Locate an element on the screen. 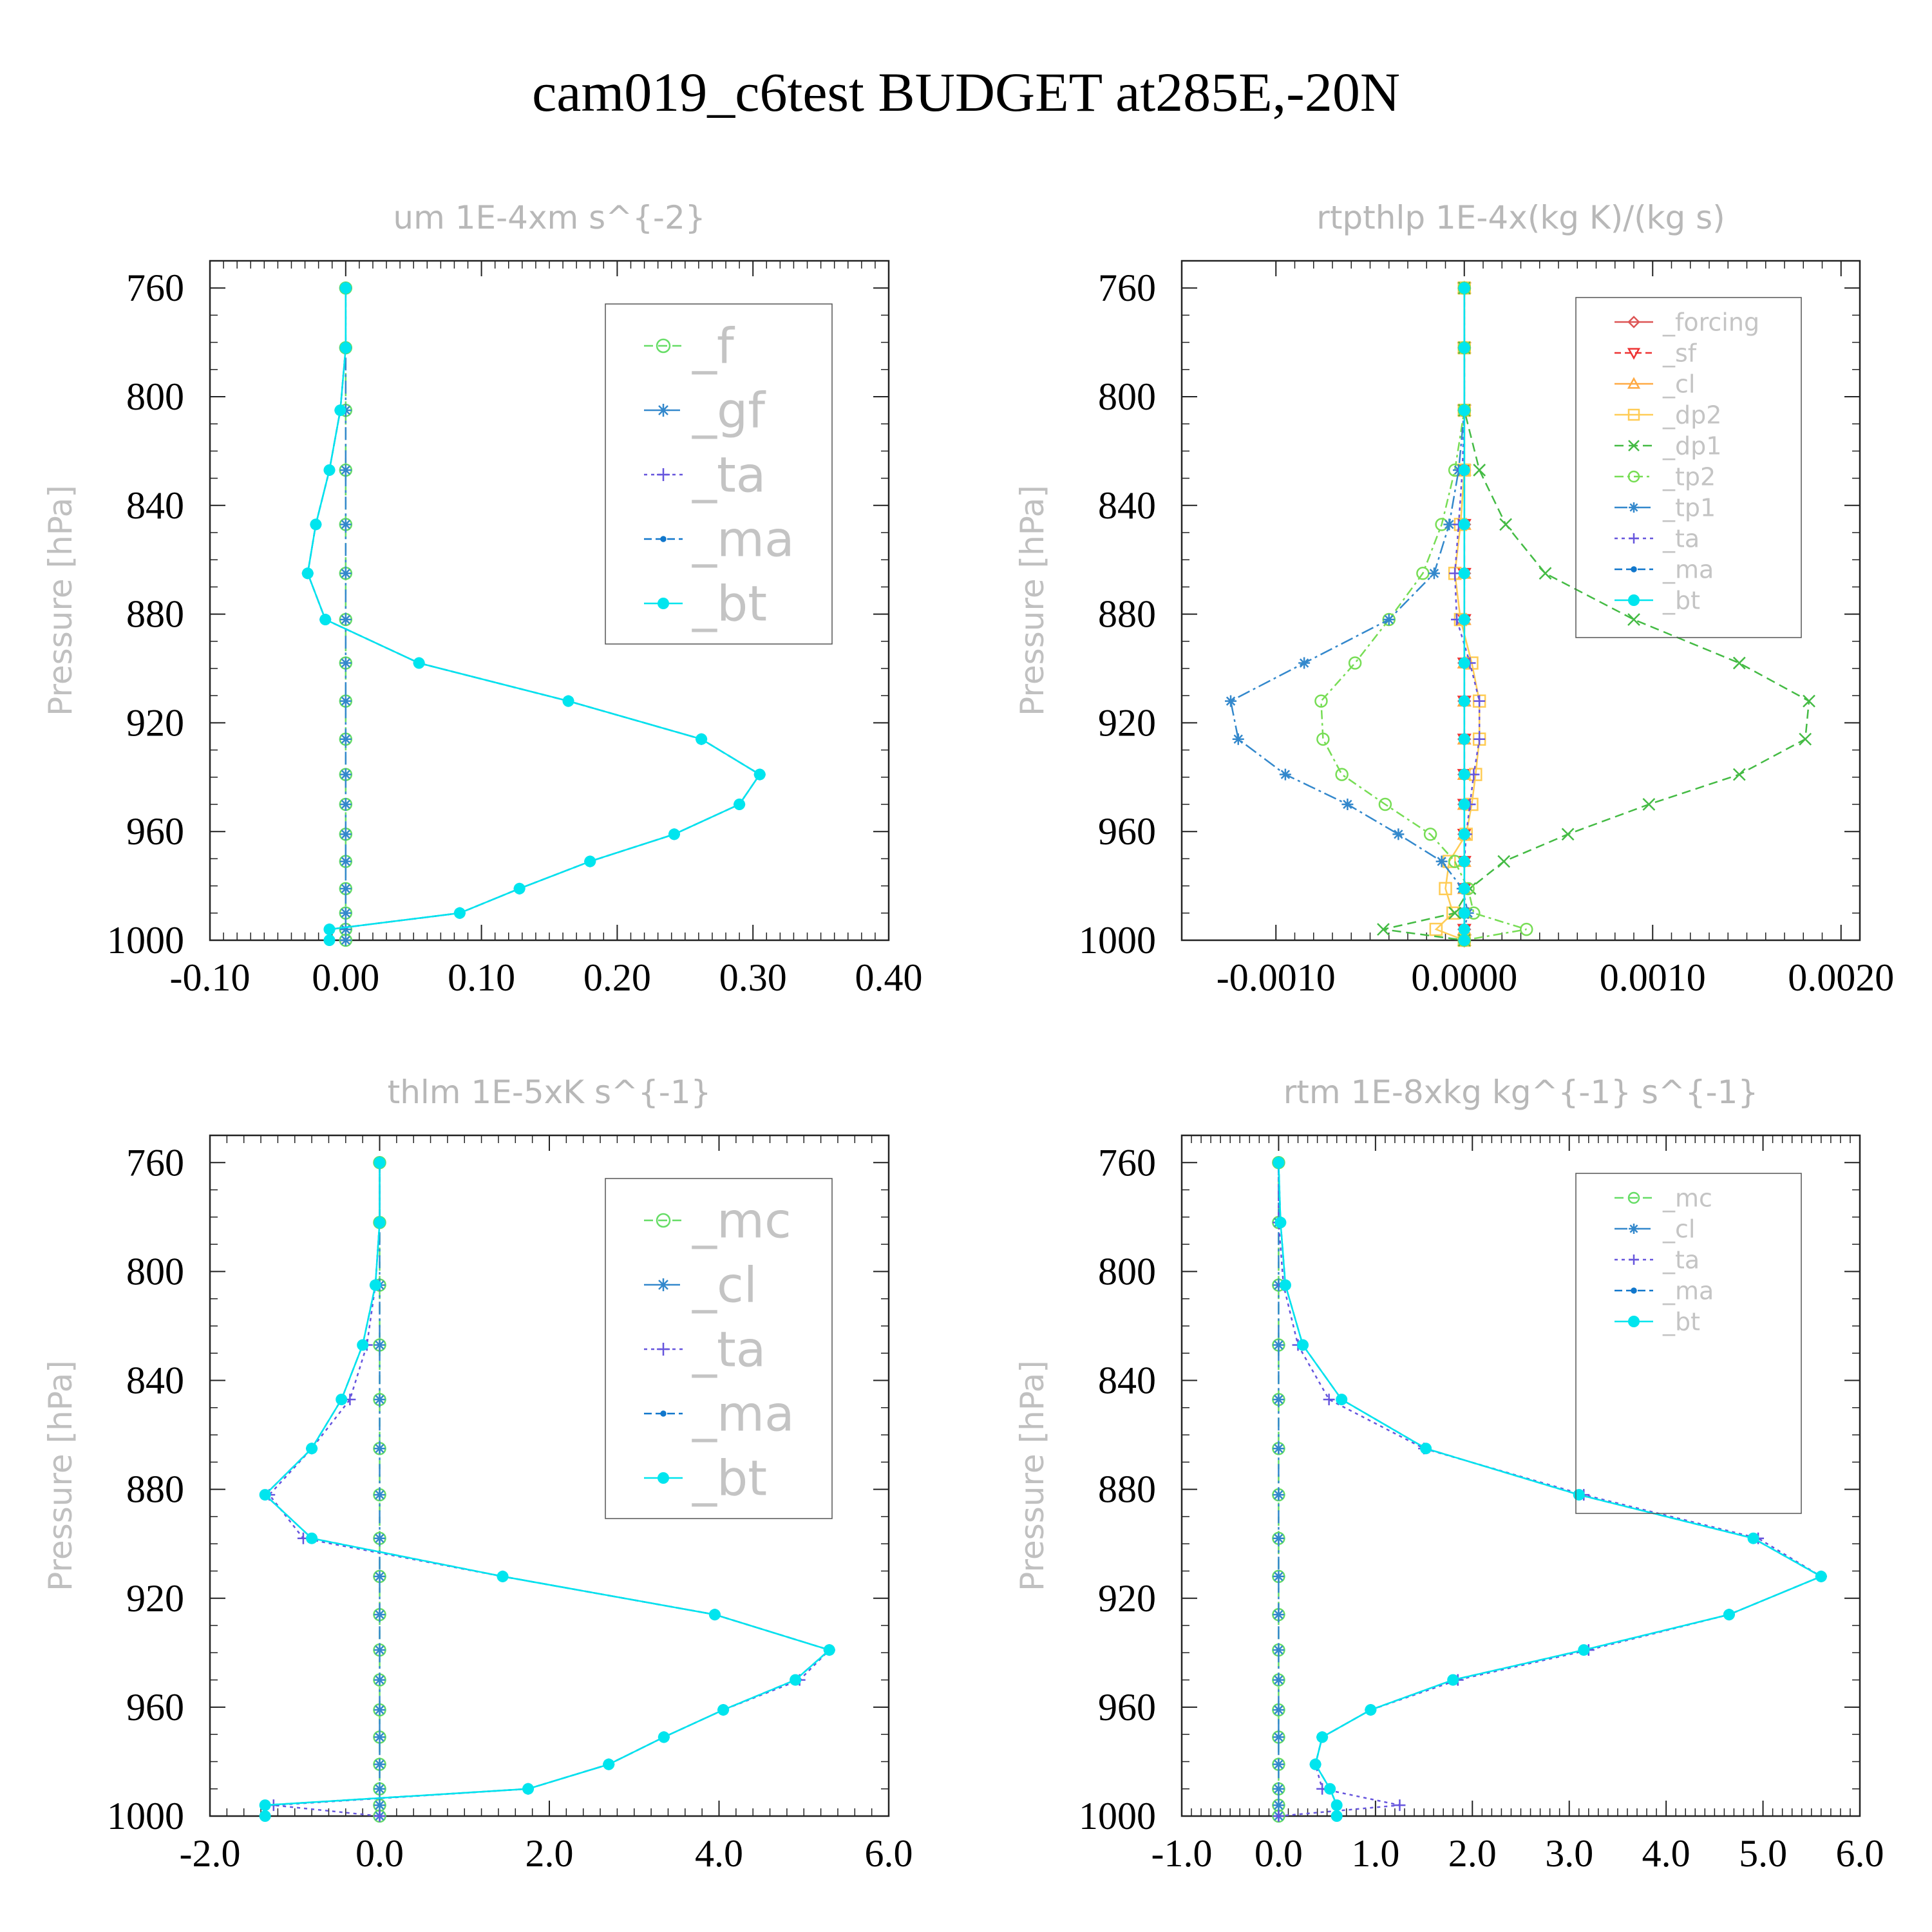  legend-label: _cl is located at coordinates (724, 1285).